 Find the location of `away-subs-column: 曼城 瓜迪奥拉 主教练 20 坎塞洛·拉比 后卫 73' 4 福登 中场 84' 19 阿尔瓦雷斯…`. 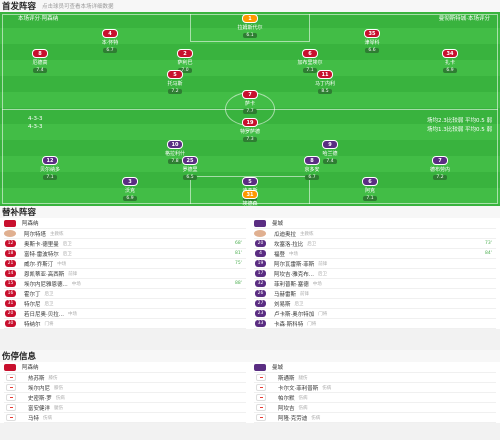

away-subs-column: 曼城 瓜迪奥拉 主教练 20 坎塞洛·拉比 后卫 73' 4 福登 中场 84' 19 阿尔瓦雷斯… is located at coordinates (375, 273).